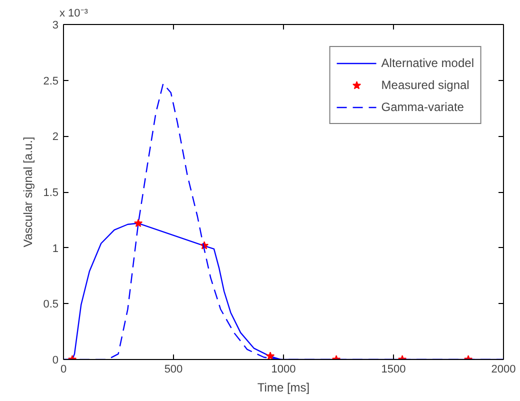  Describe the element at coordinates (283, 387) in the screenshot. I see `x-axis-title: Time [ms]` at that location.